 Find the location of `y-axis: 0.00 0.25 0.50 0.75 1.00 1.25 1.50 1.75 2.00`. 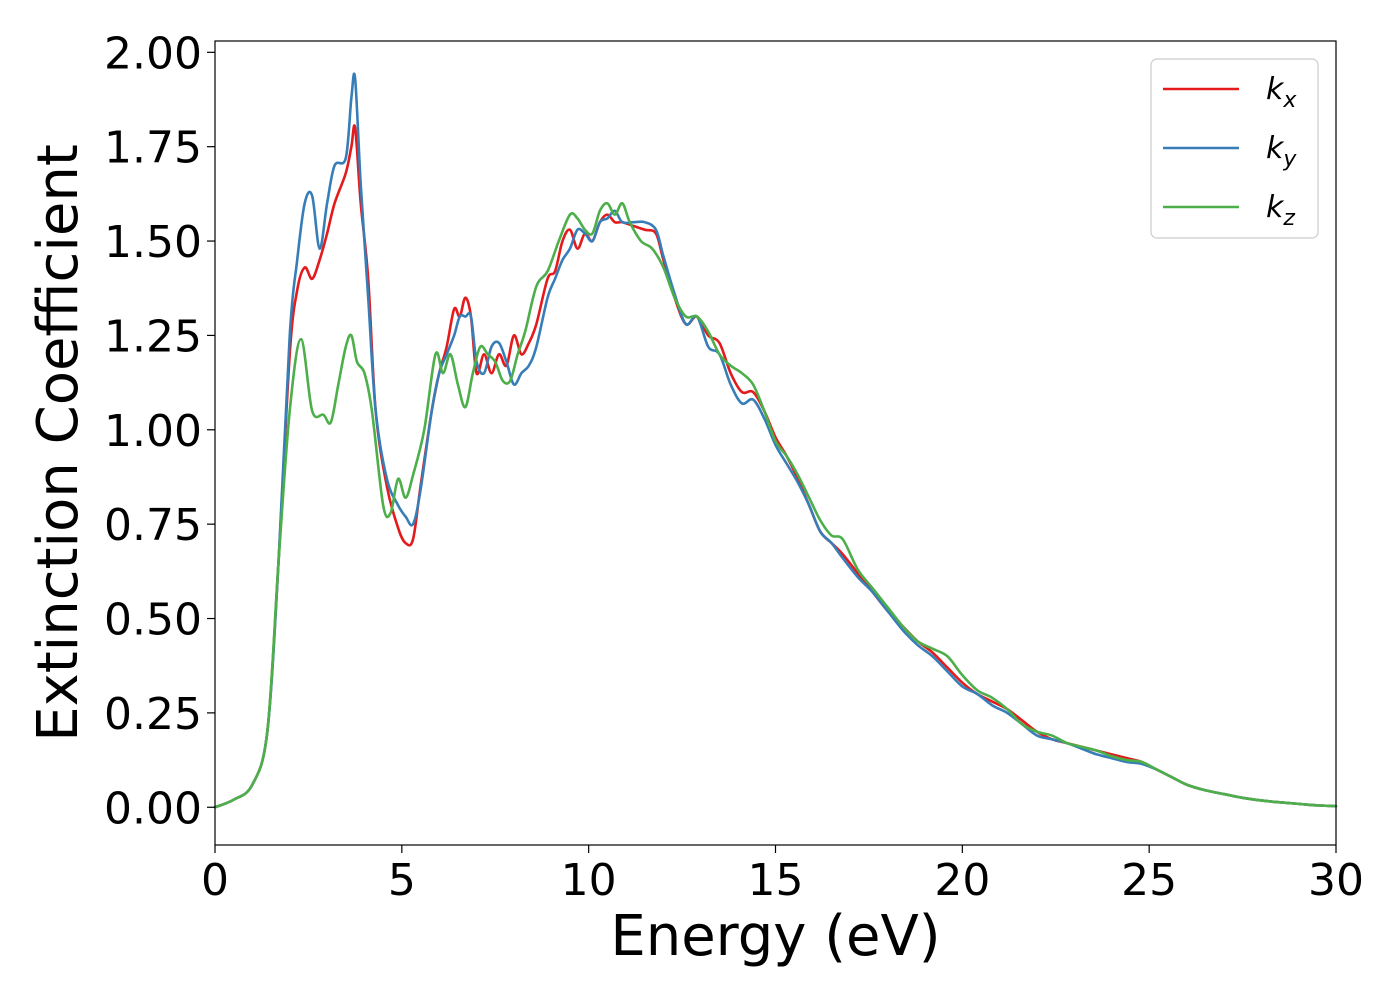

y-axis: 0.00 0.25 0.50 0.75 1.00 1.25 1.50 1.75 2.00 is located at coordinates (159, 431).